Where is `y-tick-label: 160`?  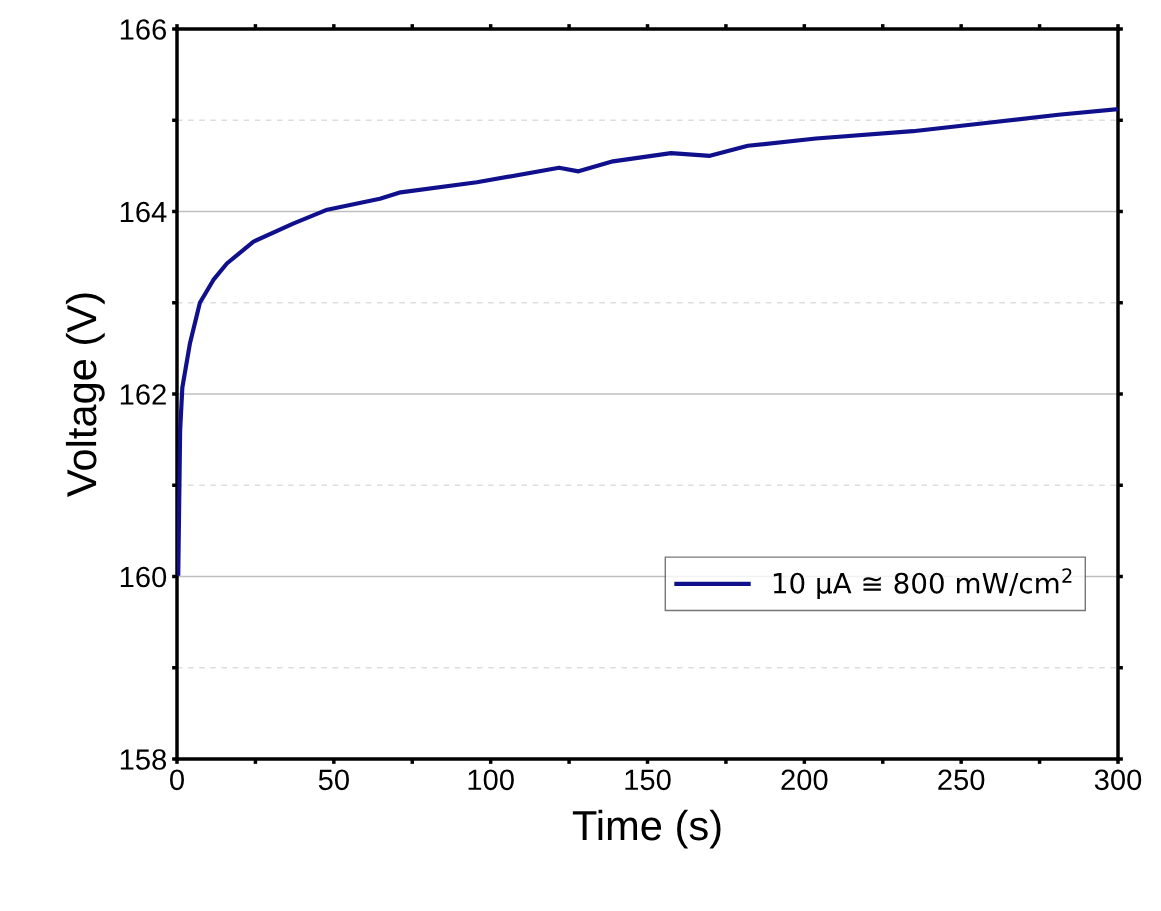
y-tick-label: 160 is located at coordinates (143, 577).